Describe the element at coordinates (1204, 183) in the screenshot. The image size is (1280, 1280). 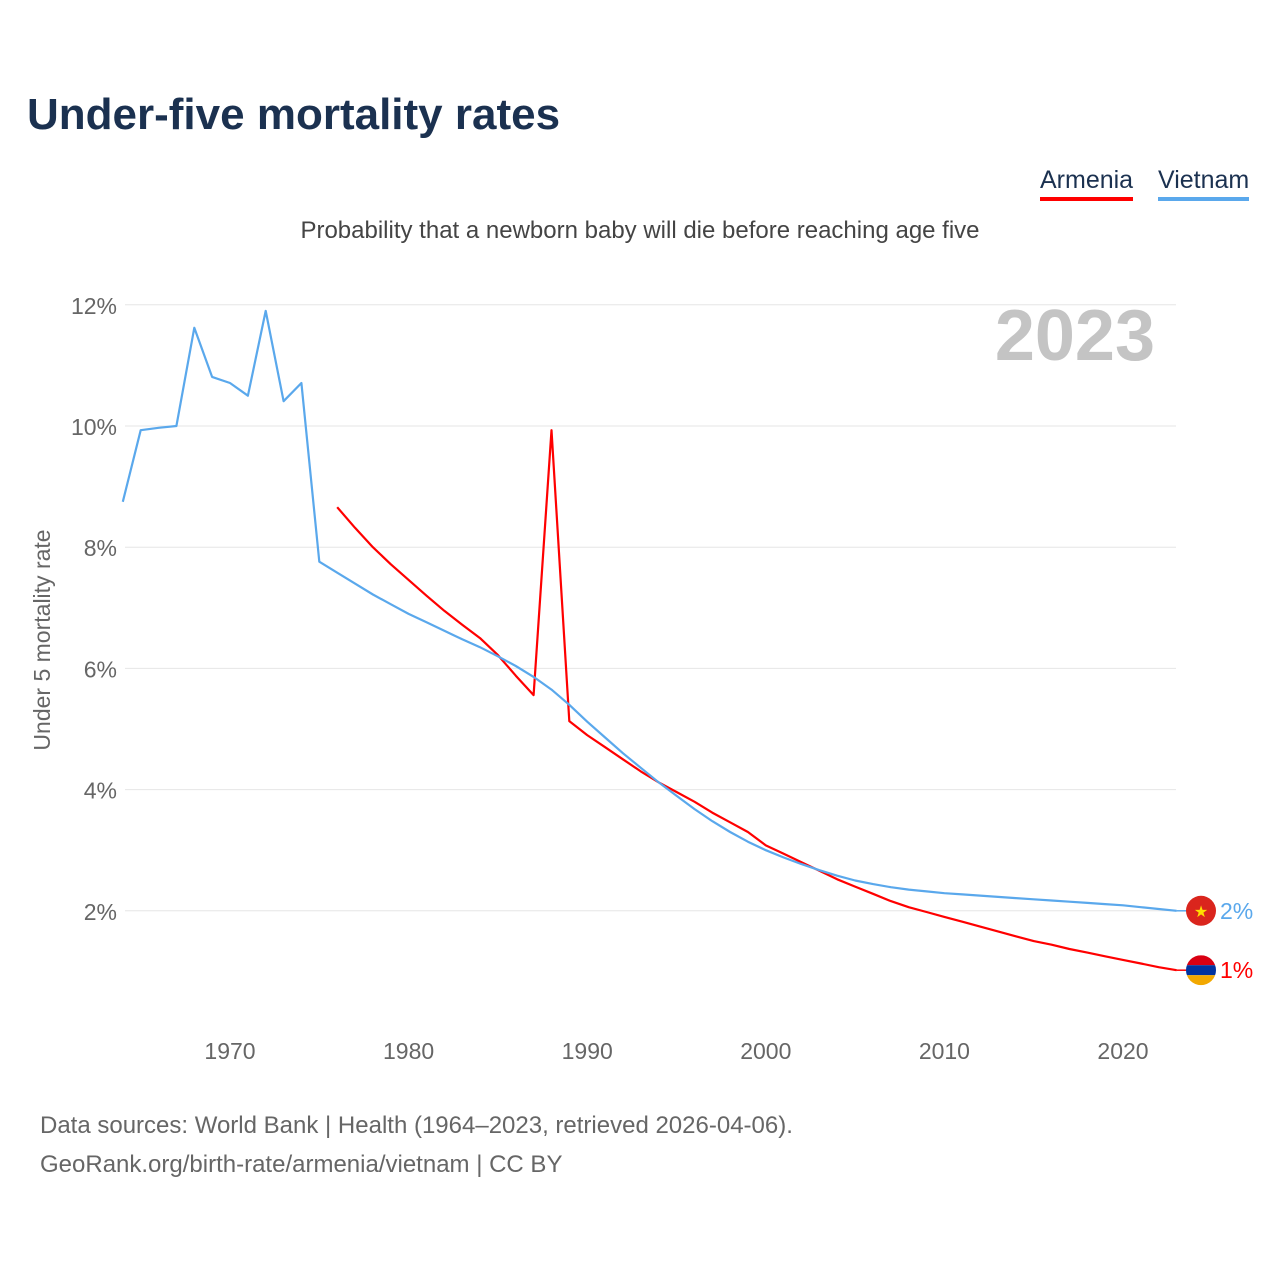
I see `legend-vietnam: Vietnam` at that location.